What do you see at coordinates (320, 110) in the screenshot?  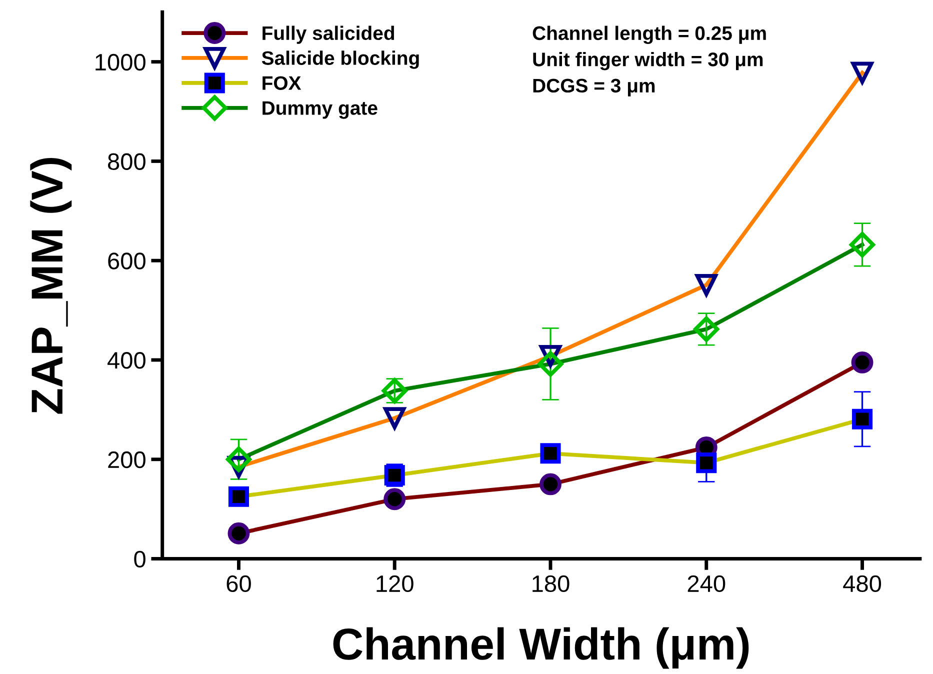 I see `legend-label: Dummy gate` at bounding box center [320, 110].